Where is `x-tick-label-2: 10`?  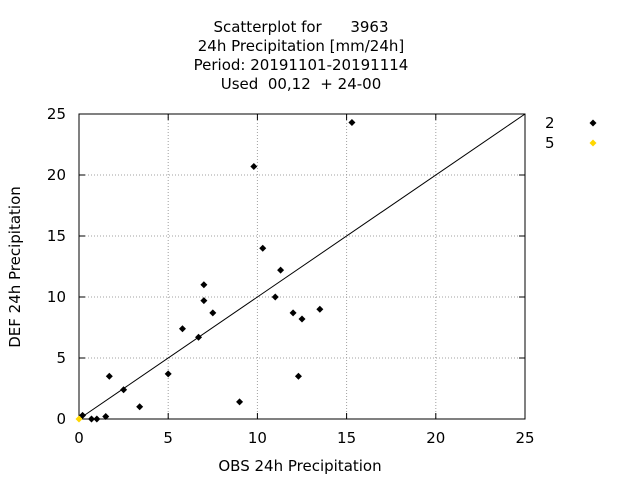 x-tick-label-2: 10 is located at coordinates (257, 438).